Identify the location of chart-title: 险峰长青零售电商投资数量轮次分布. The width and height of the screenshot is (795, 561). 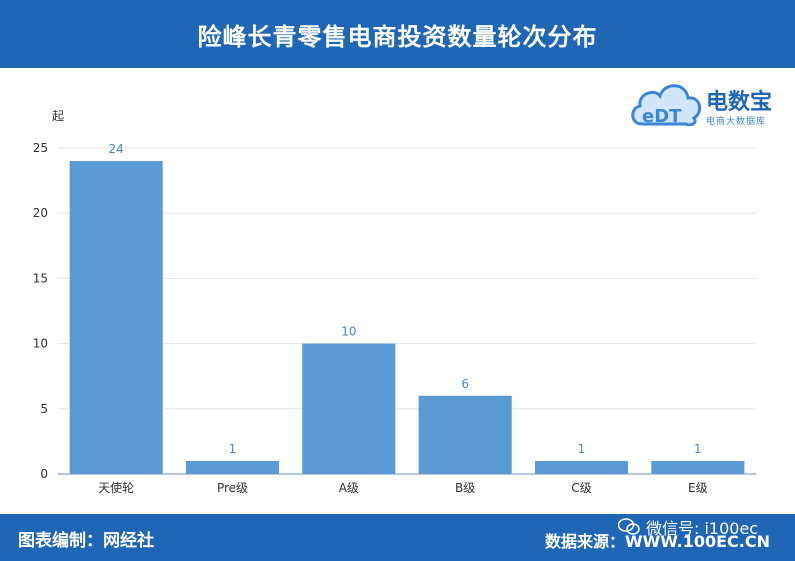
(397, 36).